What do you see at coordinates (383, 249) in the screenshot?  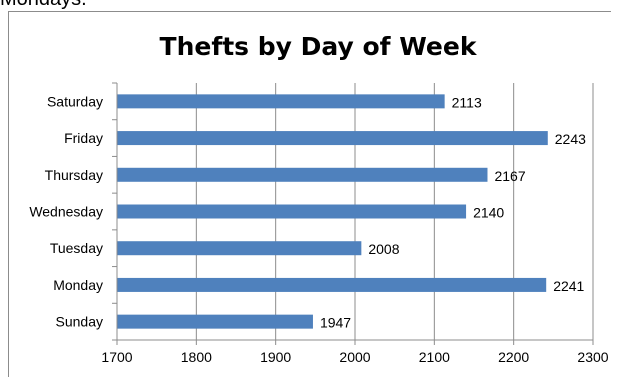 I see `data-label: 2008` at bounding box center [383, 249].